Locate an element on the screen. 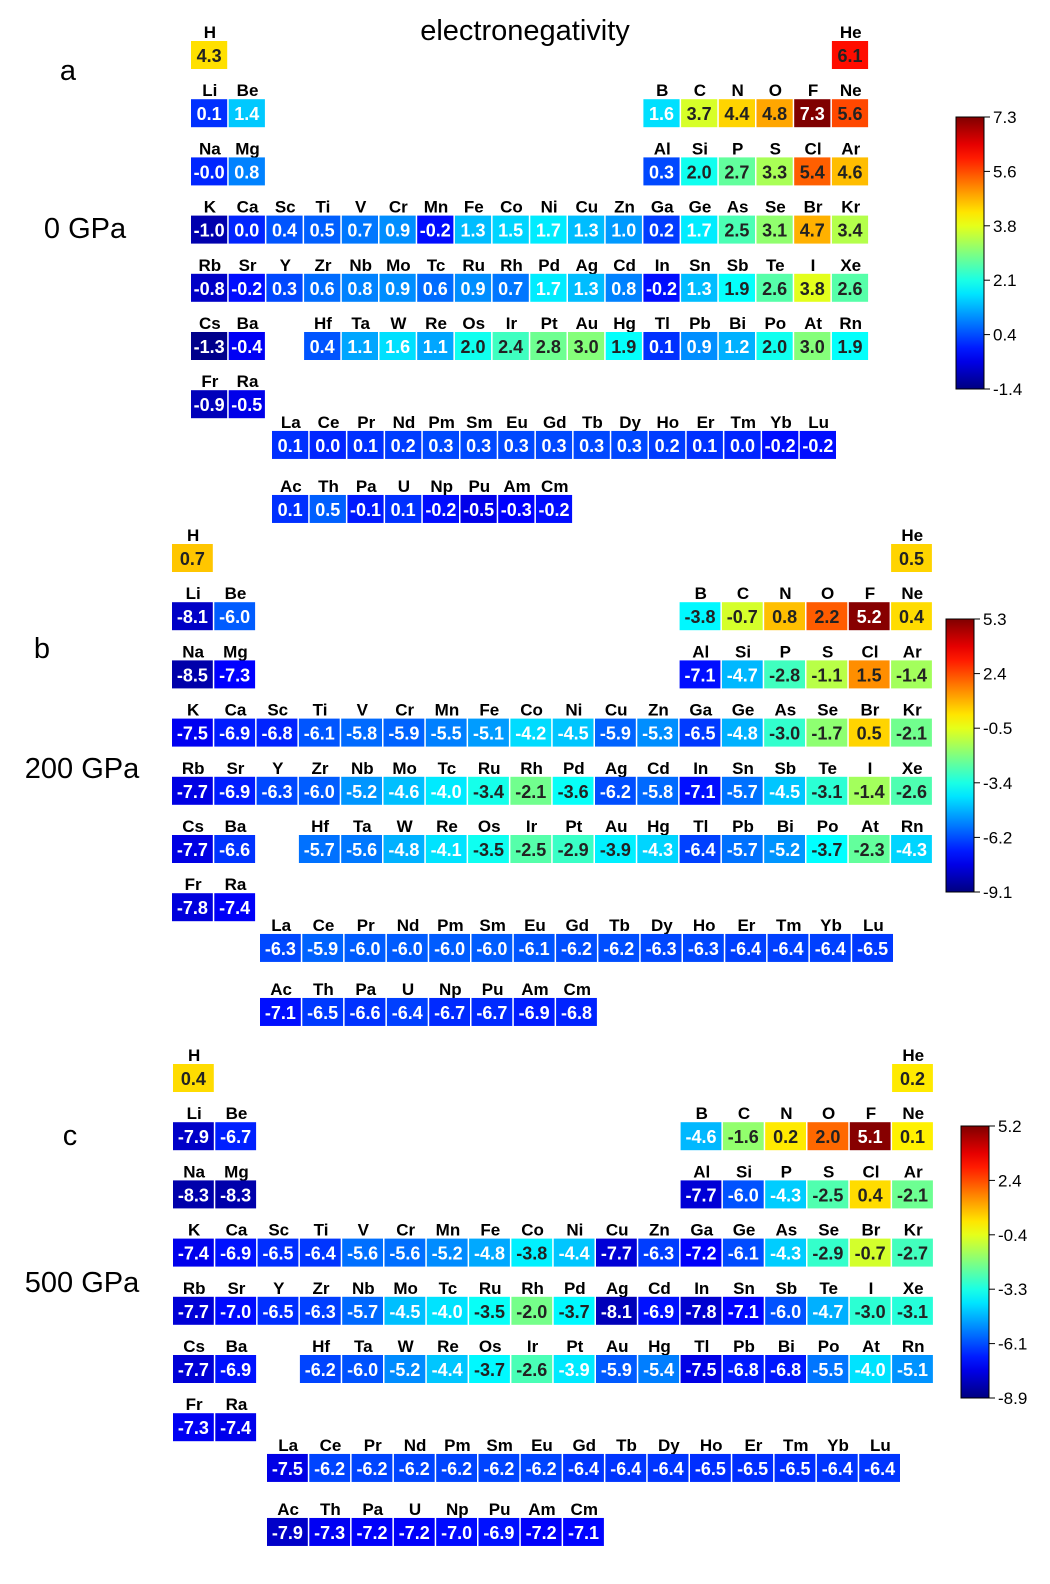 This screenshot has height=1584, width=1050. element-value: -8.5 is located at coordinates (192, 675).